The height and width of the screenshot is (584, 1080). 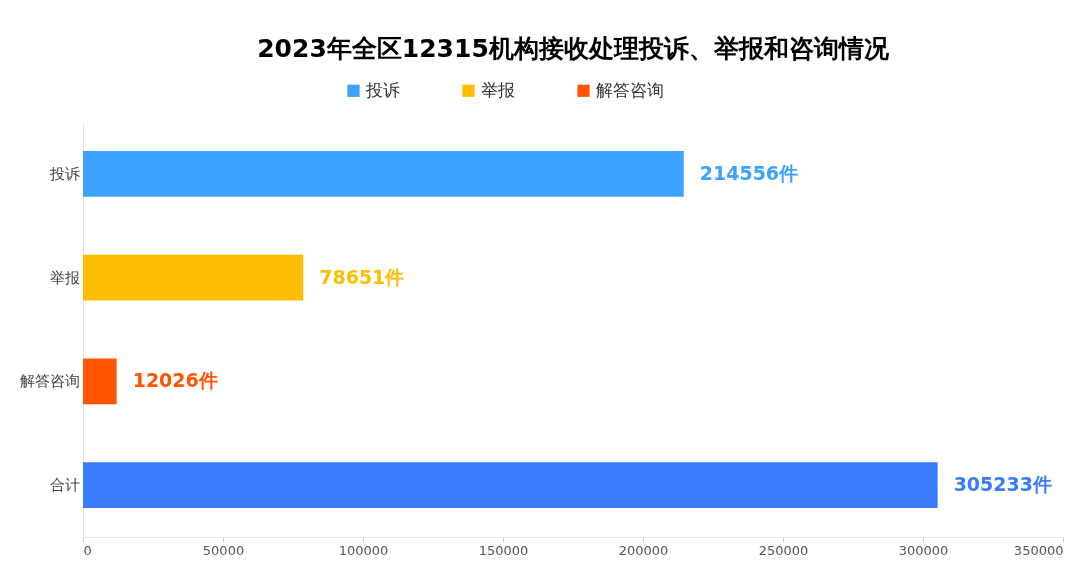 What do you see at coordinates (175, 380) in the screenshot?
I see `data-label: 12026件` at bounding box center [175, 380].